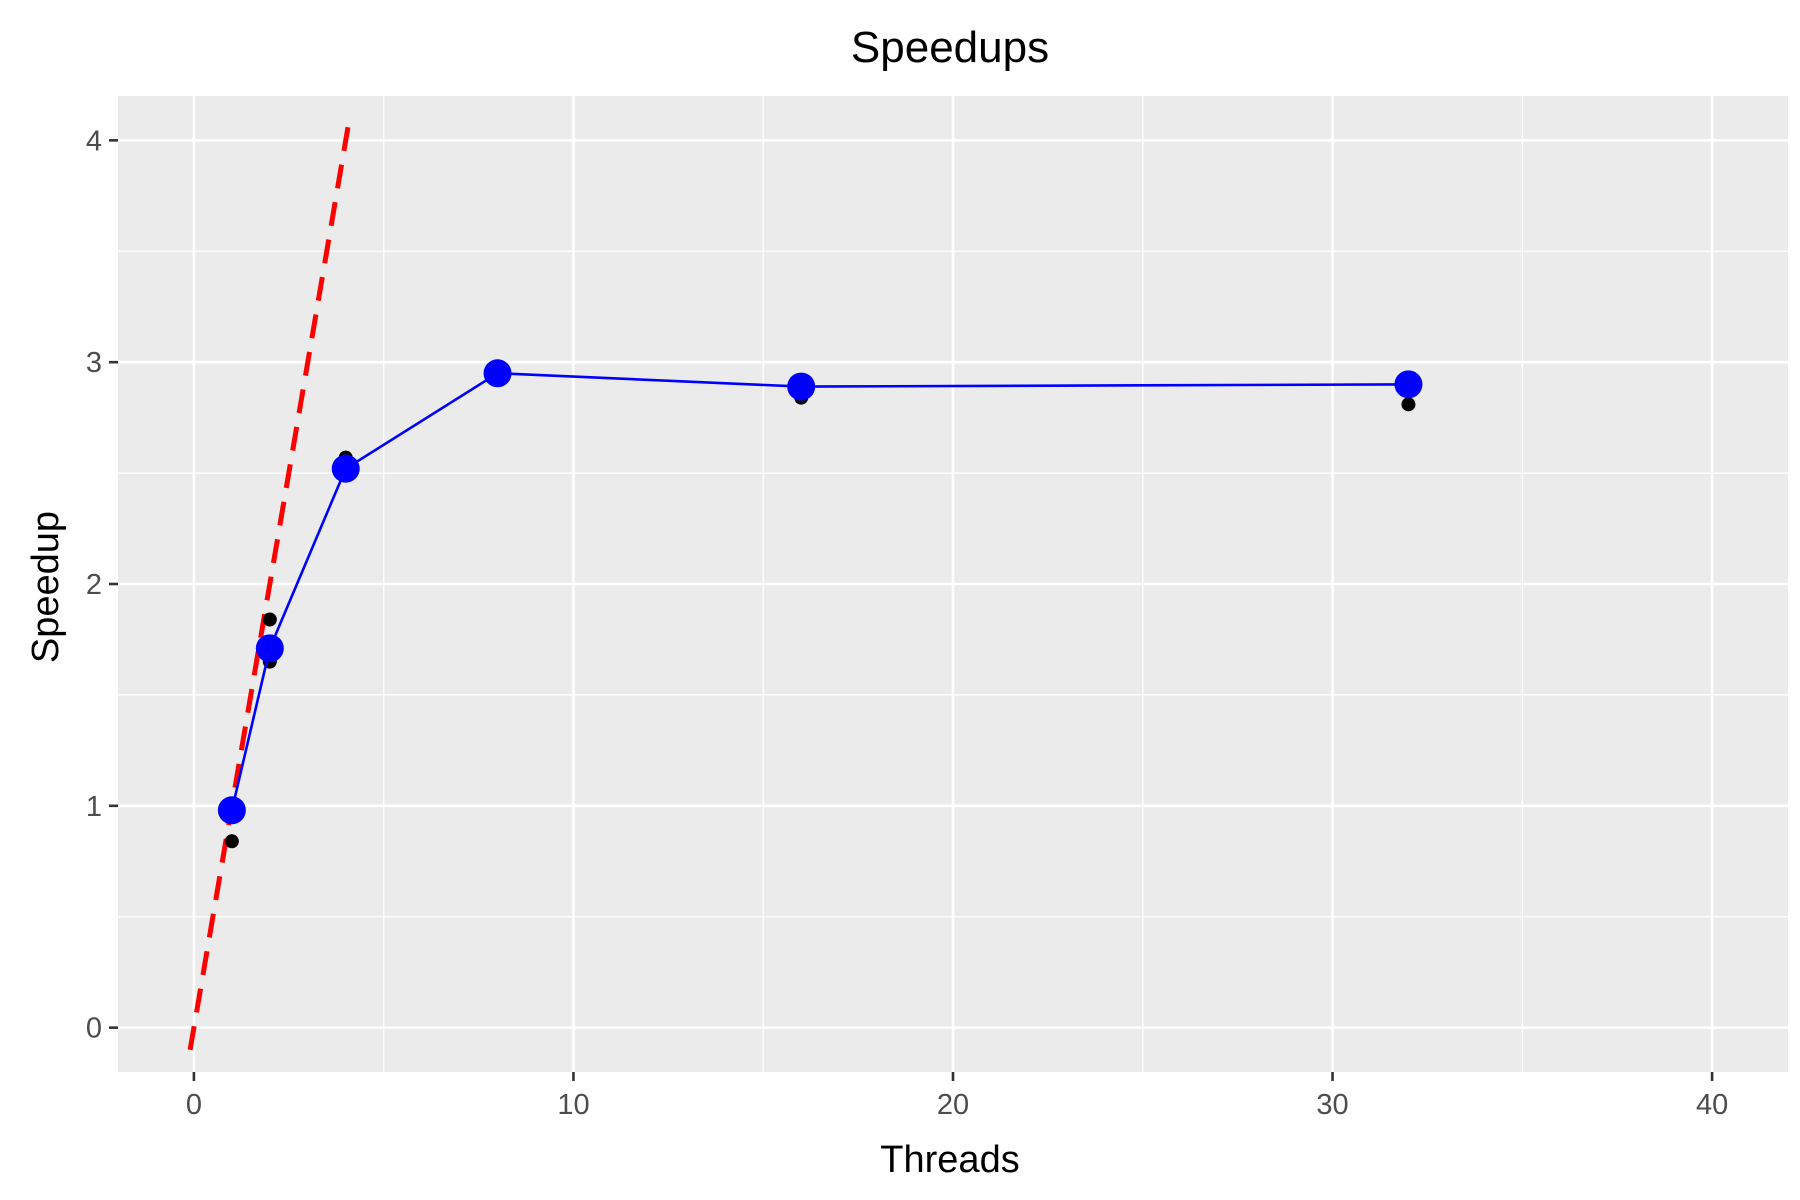  I want to click on y-tick-label: 0, so click(94, 1029).